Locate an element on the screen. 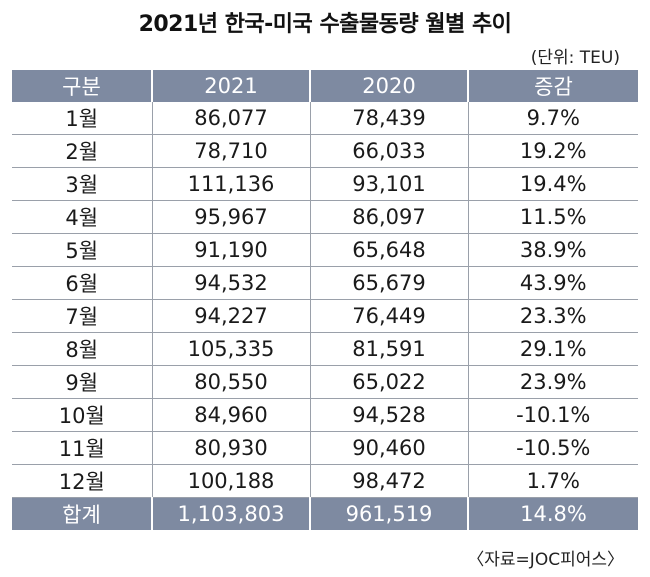 The width and height of the screenshot is (650, 577). table-row: 10월 84,960 94,528 -10.1% is located at coordinates (325, 415).